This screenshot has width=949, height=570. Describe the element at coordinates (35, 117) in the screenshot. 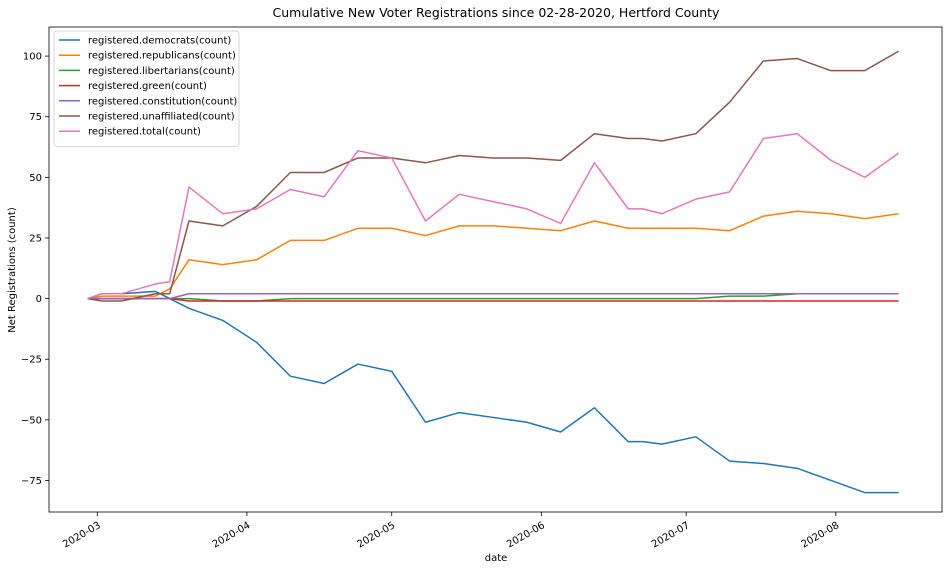

I see `y-tick-label: 75` at that location.